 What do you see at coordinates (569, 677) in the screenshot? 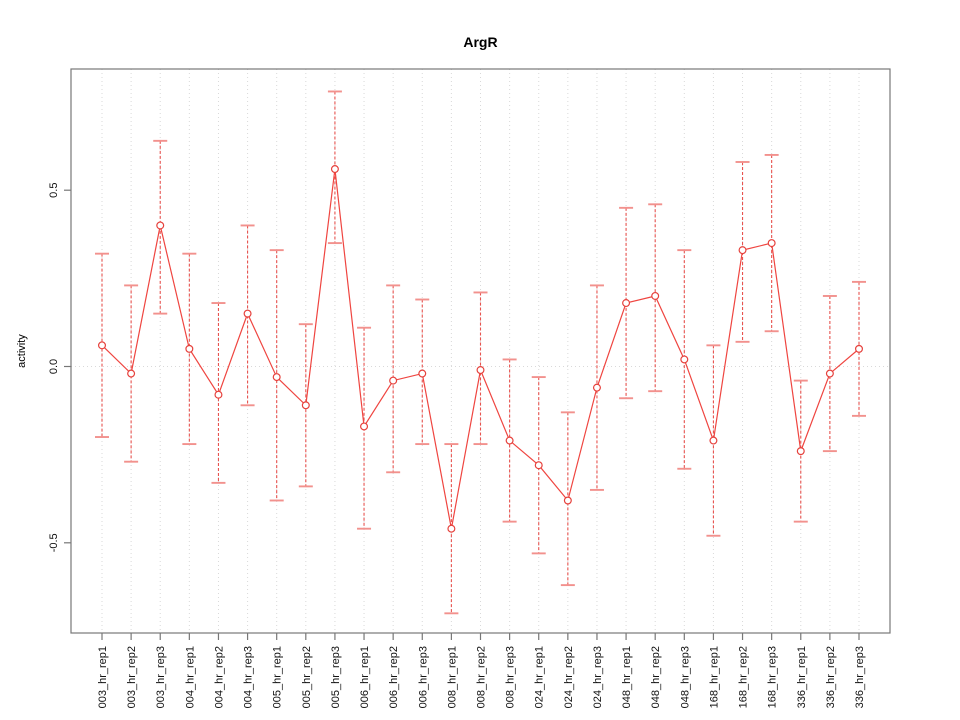
I see `x-tick-label: 024_hr_rep2` at bounding box center [569, 677].